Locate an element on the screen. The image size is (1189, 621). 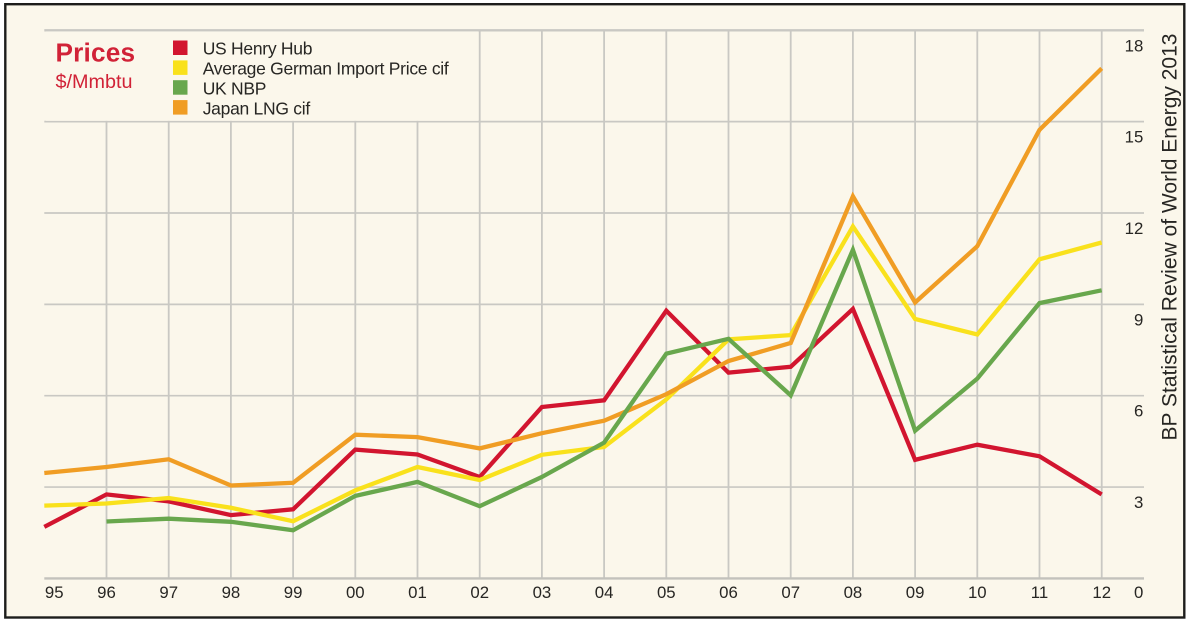
svg-text: 95 is located at coordinates (54, 592).